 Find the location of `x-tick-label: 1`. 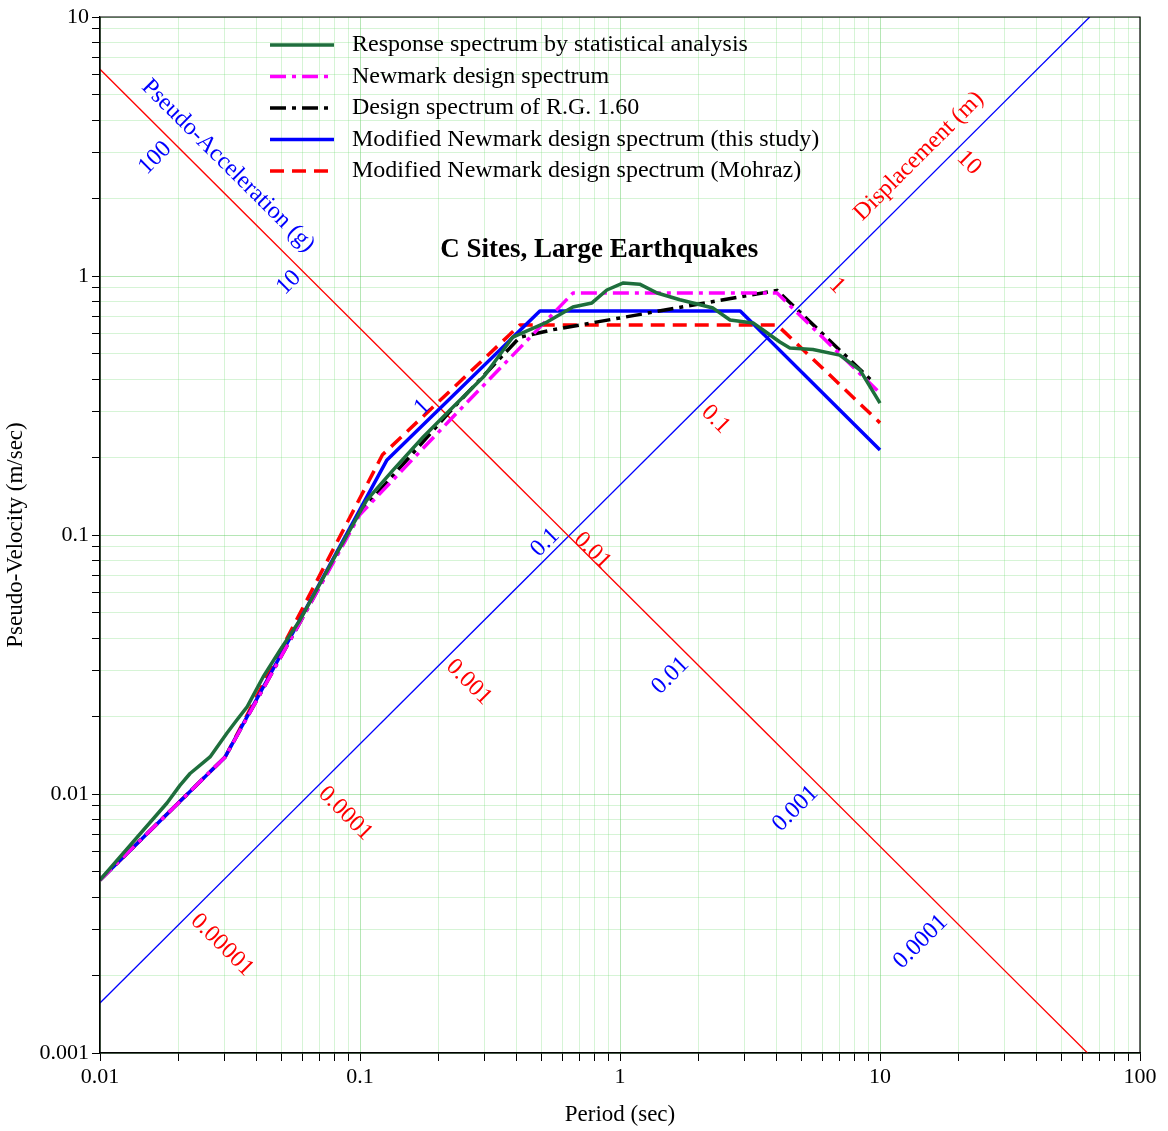

x-tick-label: 1 is located at coordinates (620, 1075).